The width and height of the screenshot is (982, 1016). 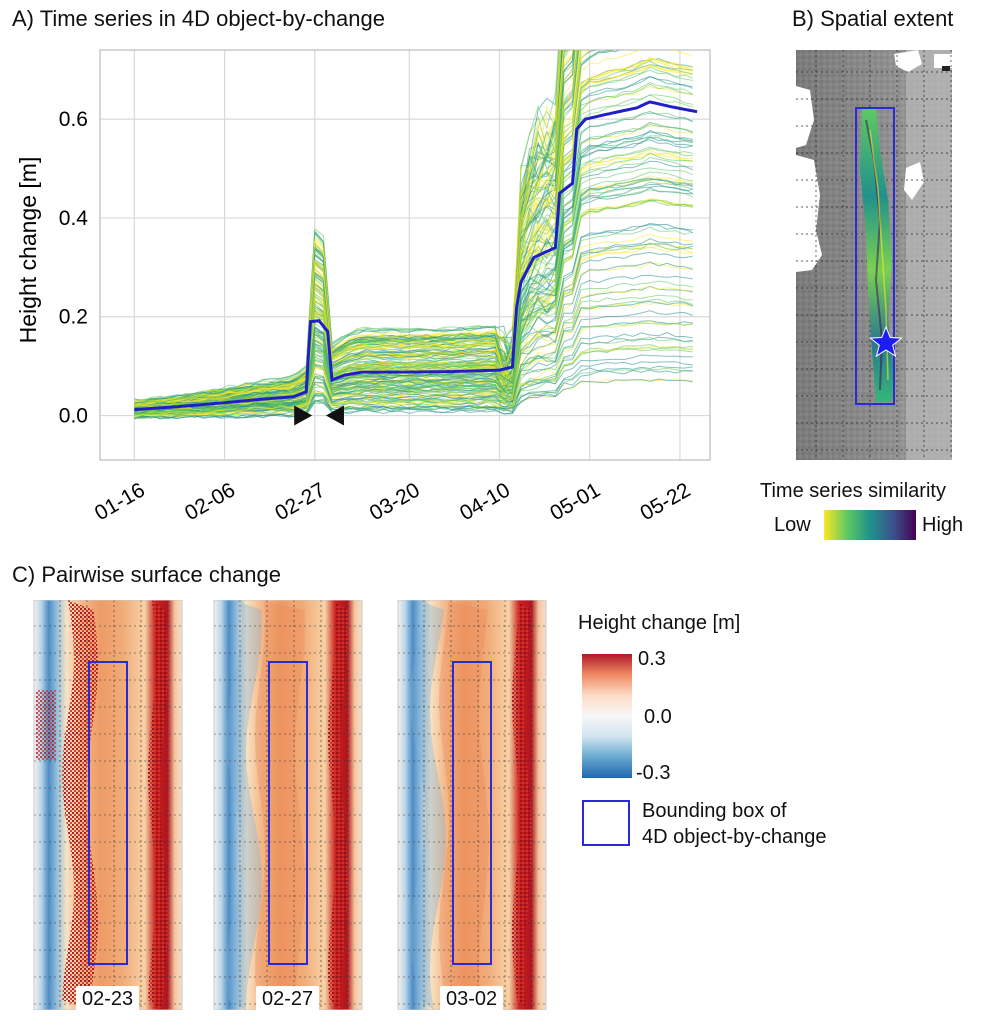 What do you see at coordinates (734, 837) in the screenshot?
I see `bbox-legend-text-2: 4D object-by-change` at bounding box center [734, 837].